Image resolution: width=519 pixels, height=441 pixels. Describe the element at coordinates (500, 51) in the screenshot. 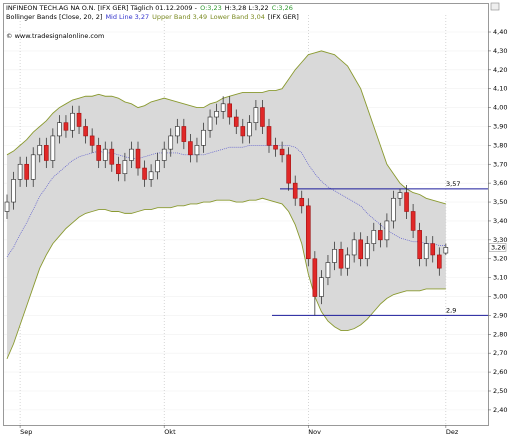

I see `y-tick-label: 4,30` at that location.